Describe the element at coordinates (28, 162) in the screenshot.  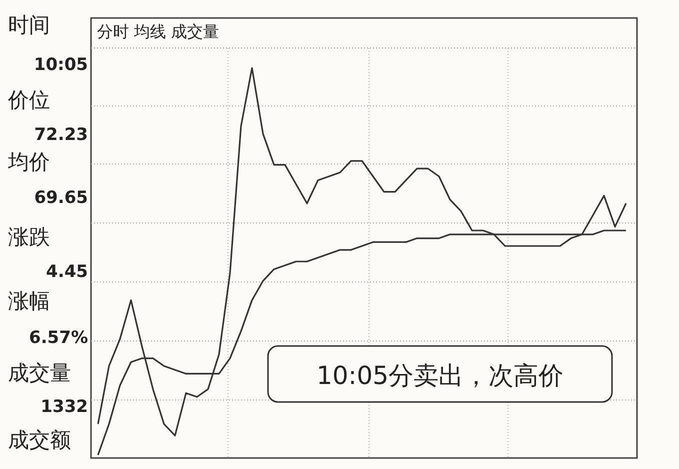
I see `text: 均价` at that location.